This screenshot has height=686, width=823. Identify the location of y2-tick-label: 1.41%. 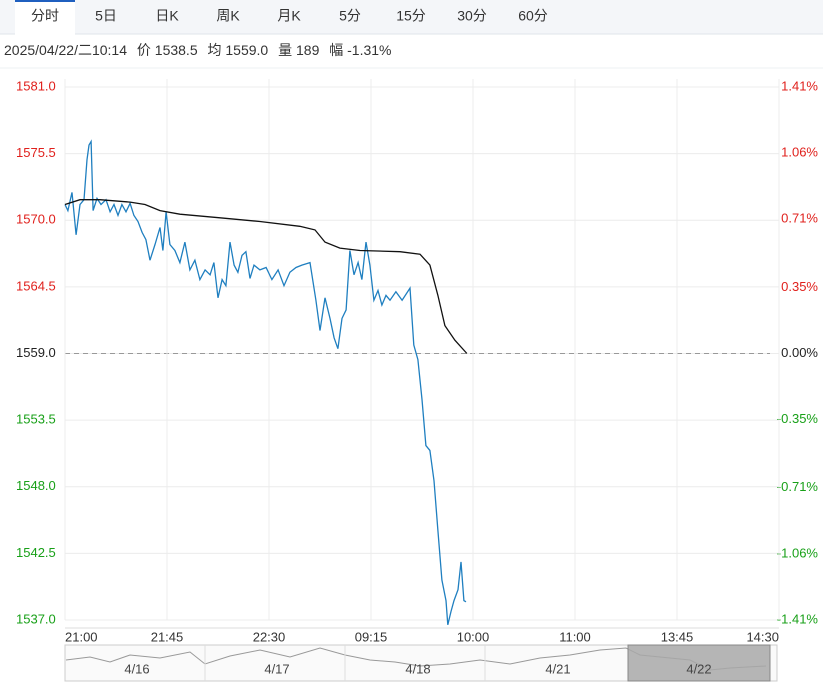
(799, 85).